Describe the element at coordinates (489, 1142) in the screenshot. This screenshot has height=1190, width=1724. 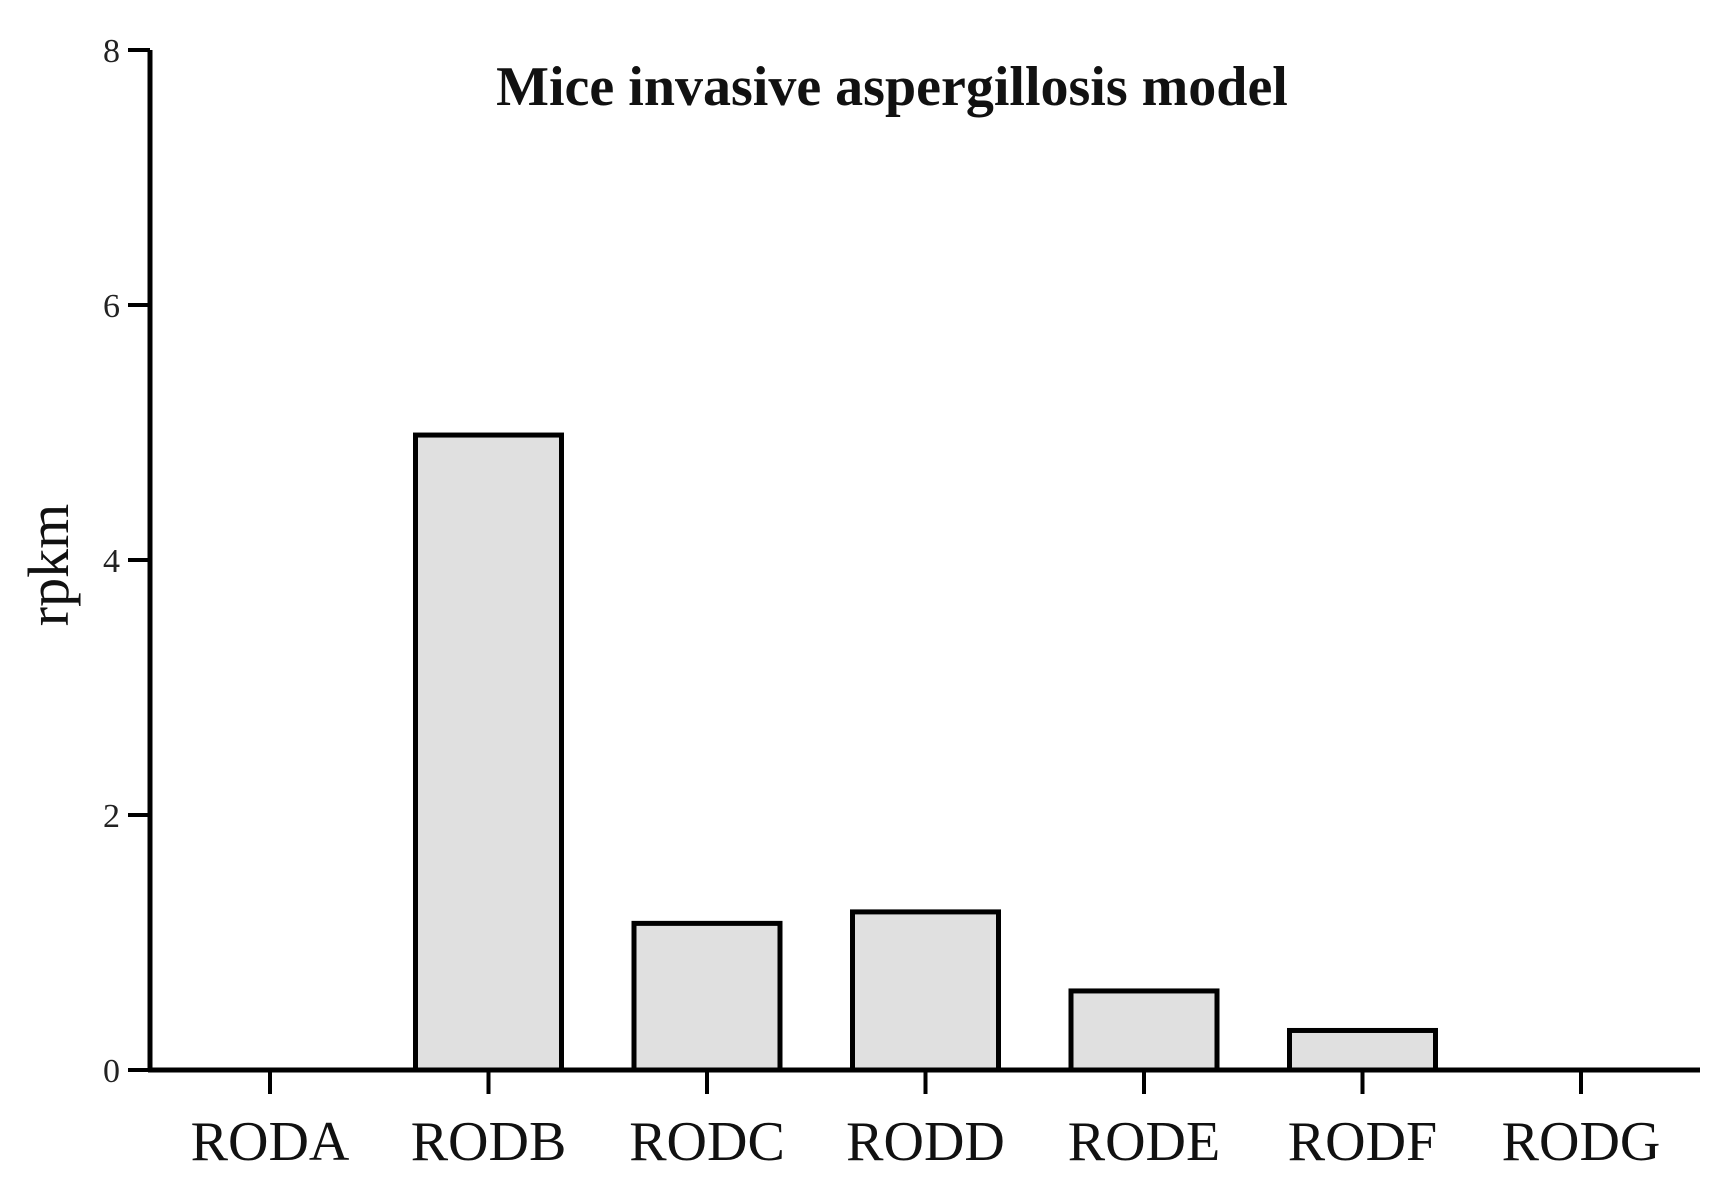
I see `x-tick-label: RODB` at that location.